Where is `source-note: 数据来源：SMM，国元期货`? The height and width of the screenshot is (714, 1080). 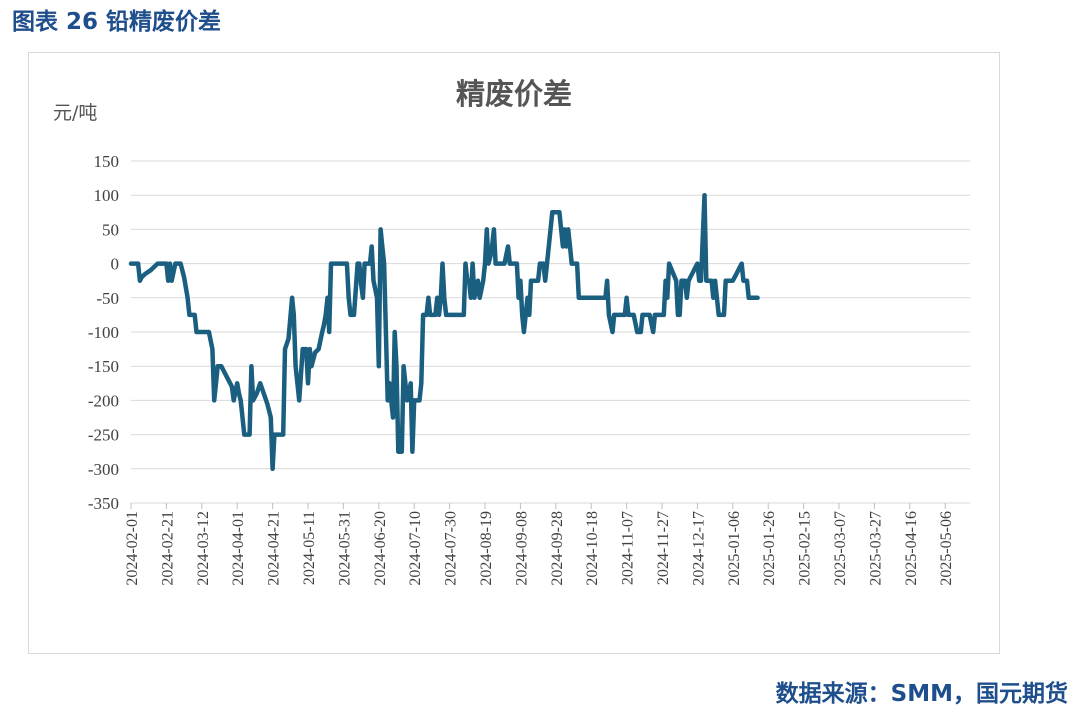 source-note: 数据来源：SMM，国元期货 is located at coordinates (921, 694).